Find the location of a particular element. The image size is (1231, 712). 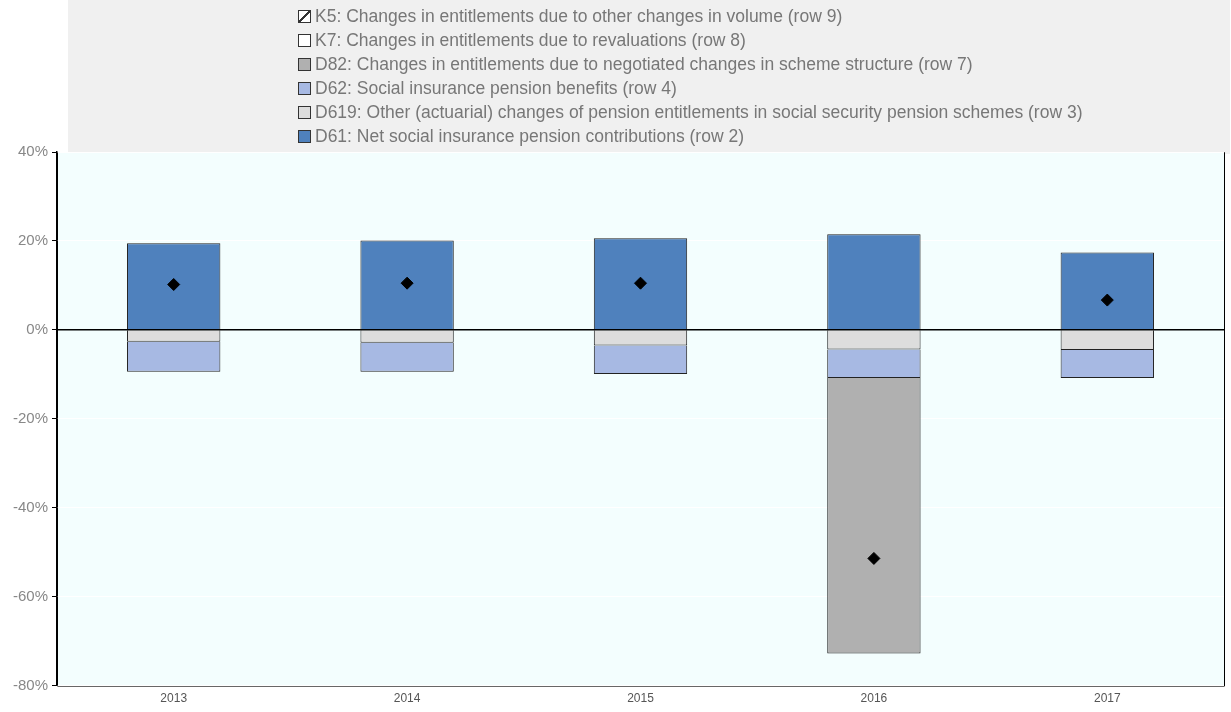

legend-label: D82: Changes in entitlements due to negotiated changes in scheme structure (row 7) is located at coordinates (644, 64).